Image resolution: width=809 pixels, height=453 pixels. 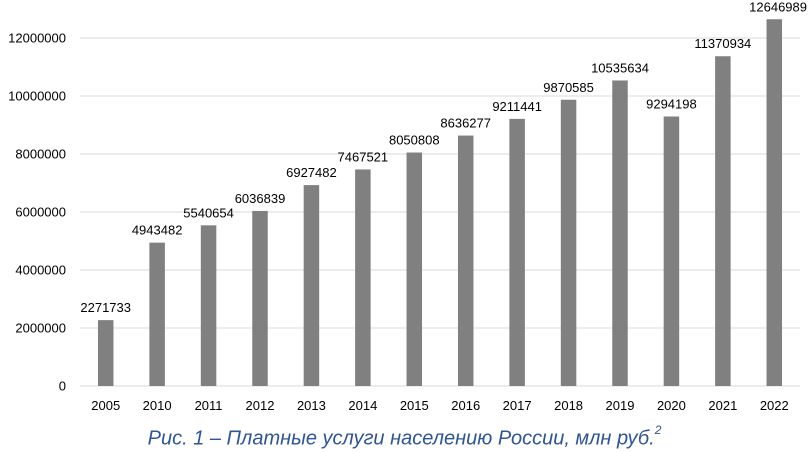 What do you see at coordinates (209, 405) in the screenshot?
I see `x-tick-label: 2011` at bounding box center [209, 405].